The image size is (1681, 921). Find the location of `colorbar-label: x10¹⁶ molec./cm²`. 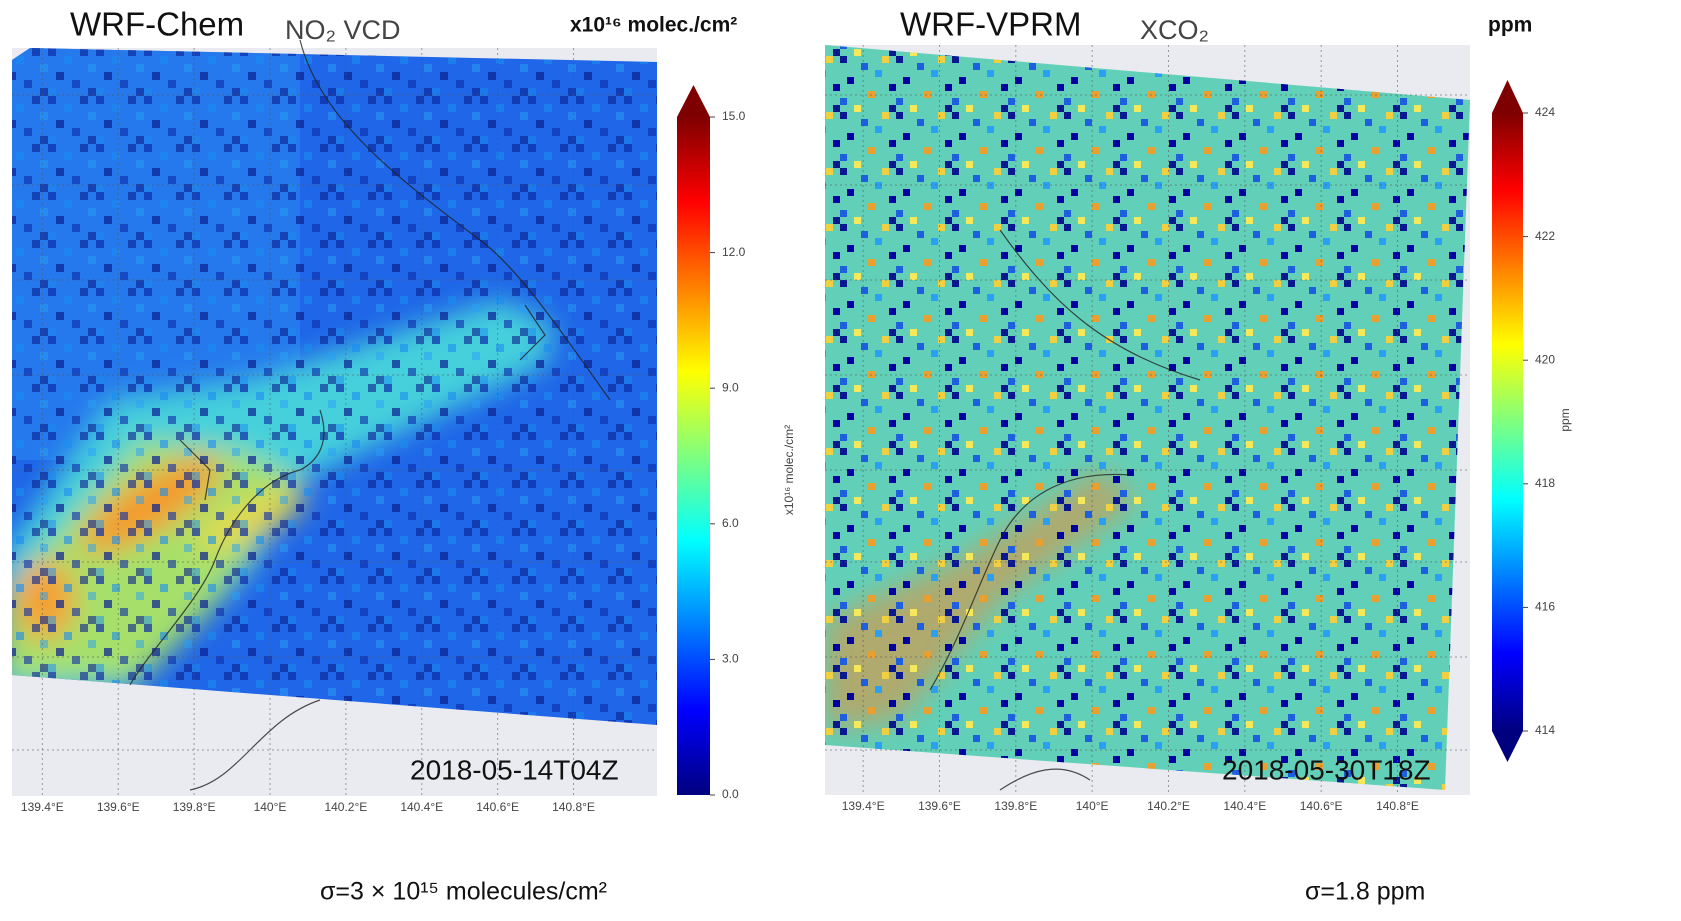

colorbar-label: x10¹⁶ molec./cm² is located at coordinates (789, 470).